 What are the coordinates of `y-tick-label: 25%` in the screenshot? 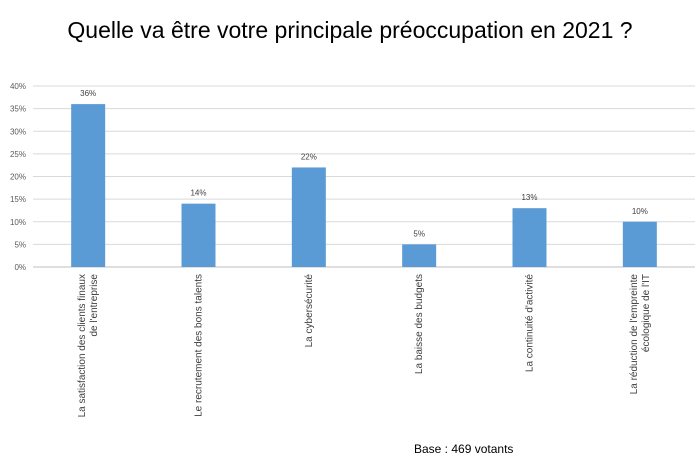 It's located at (18, 154).